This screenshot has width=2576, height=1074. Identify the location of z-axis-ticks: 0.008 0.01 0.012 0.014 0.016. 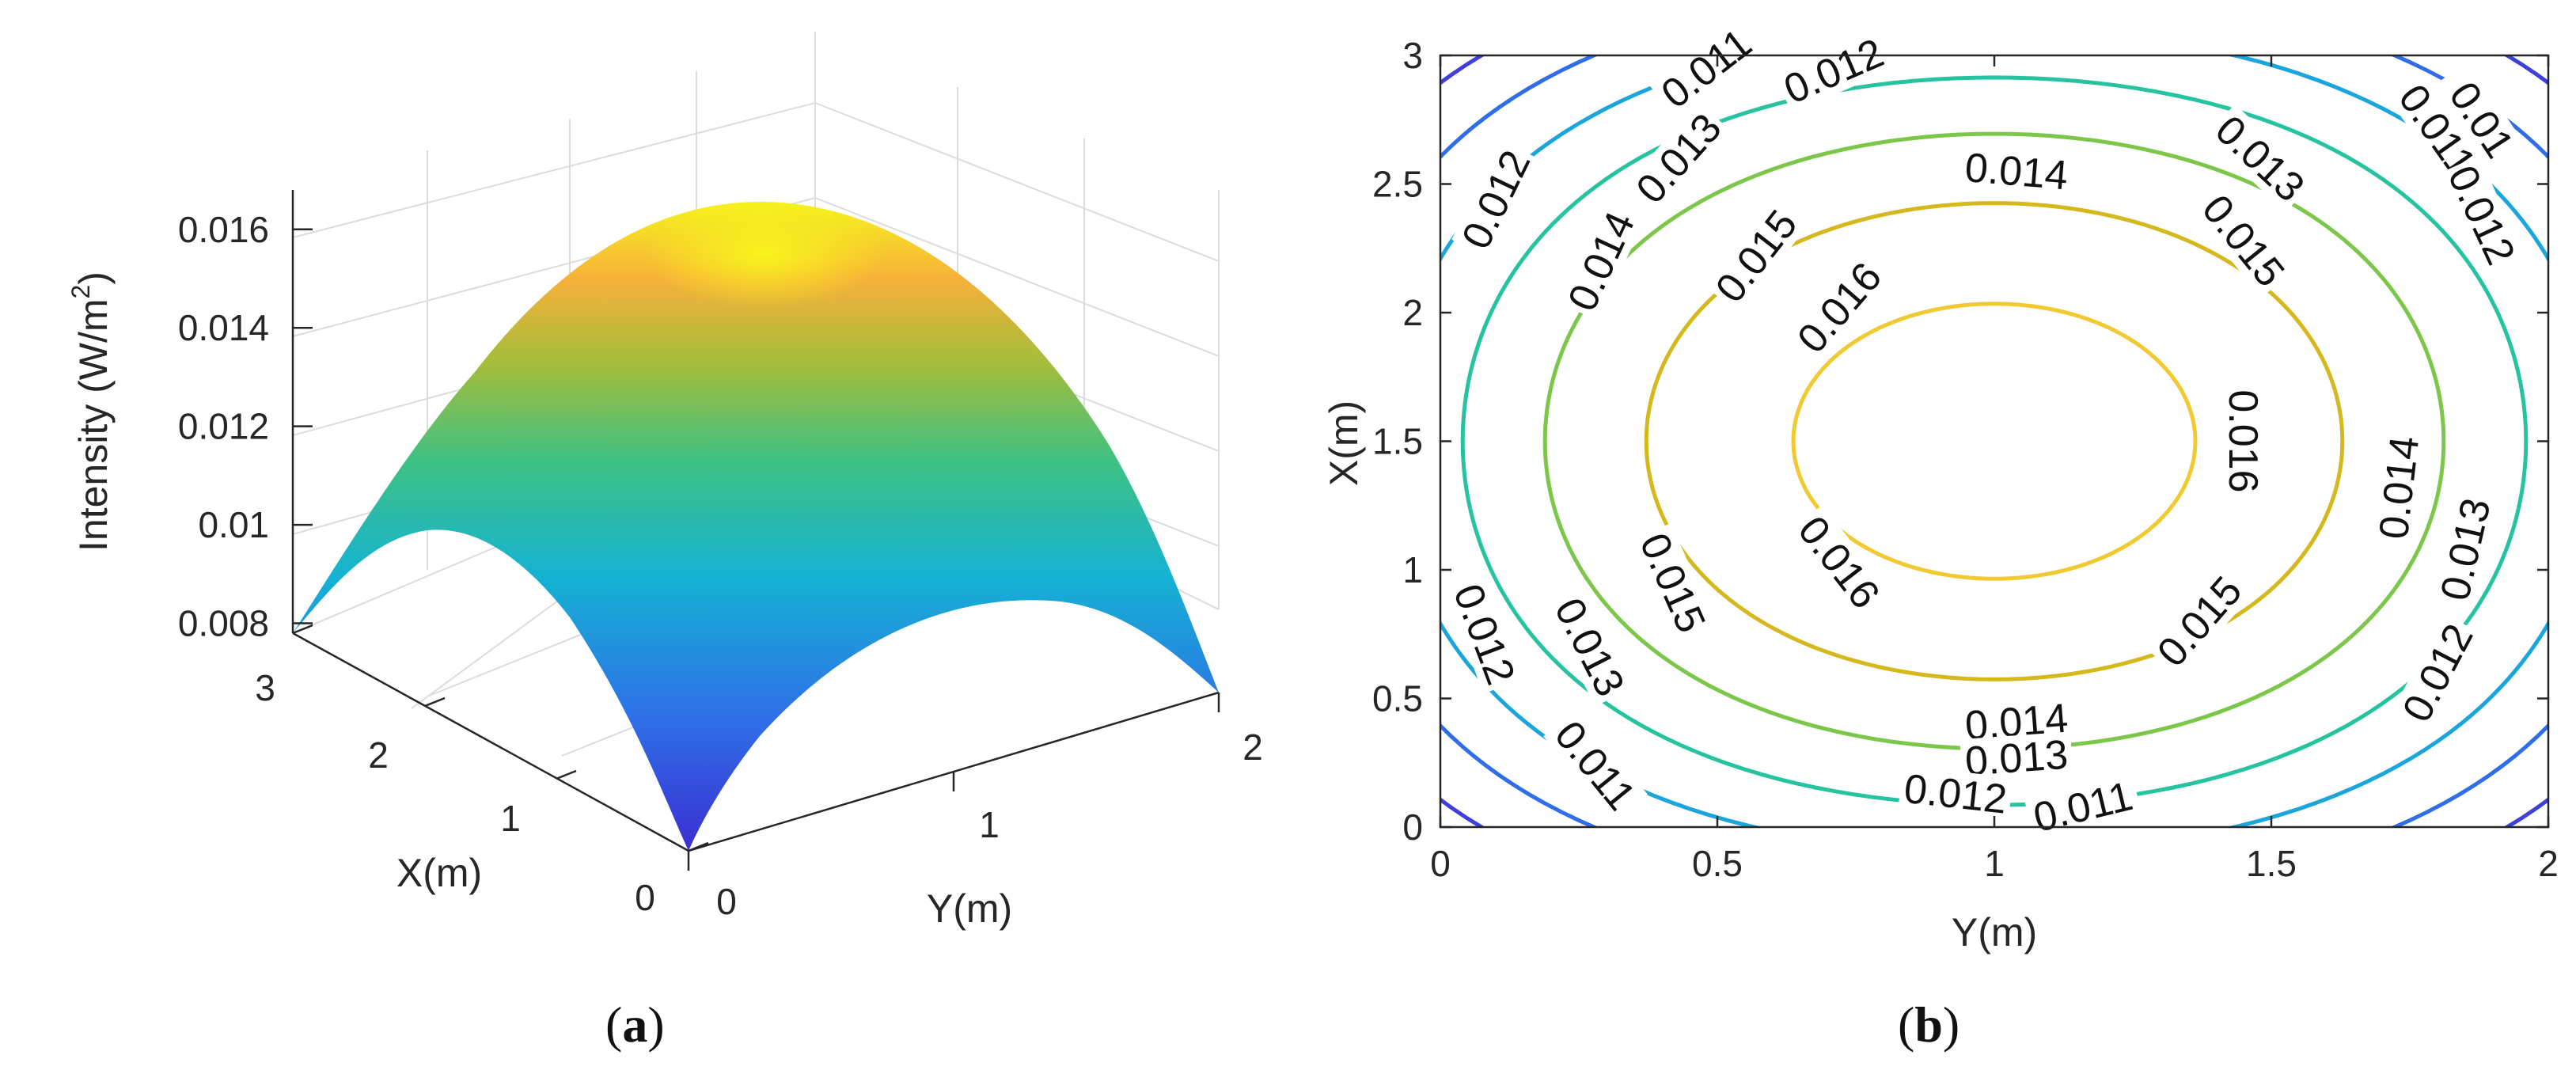
(245, 427).